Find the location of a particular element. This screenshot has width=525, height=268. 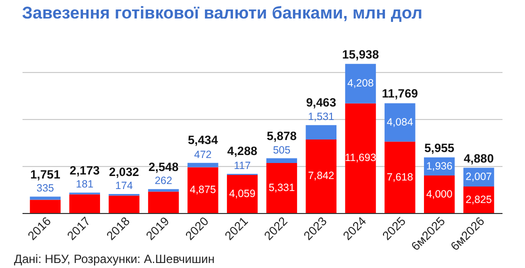

data-label: 11,693 is located at coordinates (360, 158).